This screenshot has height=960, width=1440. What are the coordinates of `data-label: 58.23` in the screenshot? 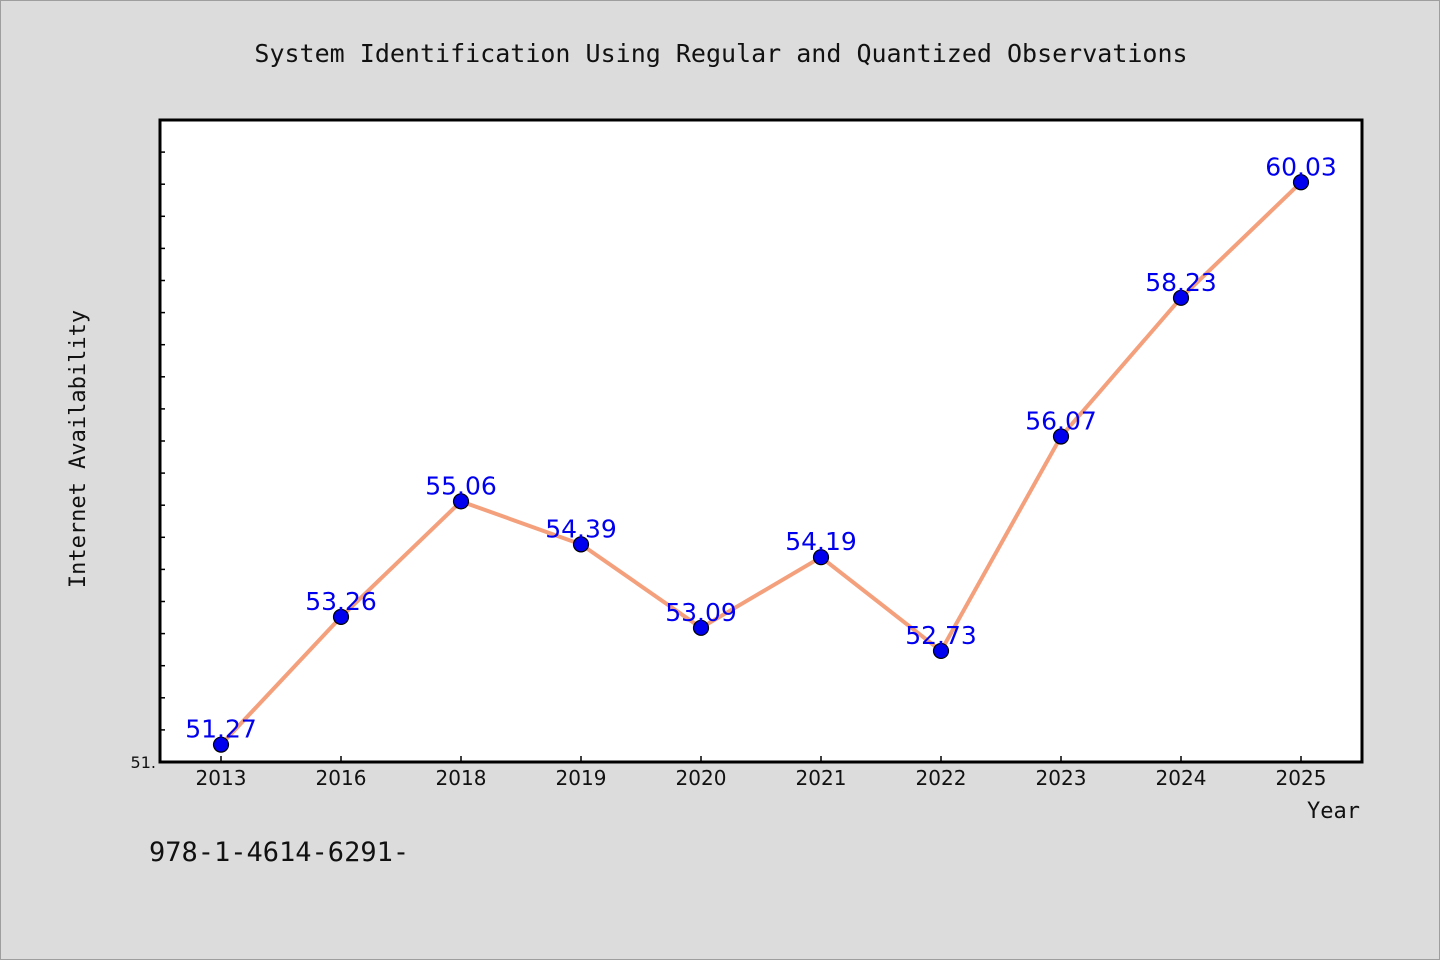 It's located at (1181, 282).